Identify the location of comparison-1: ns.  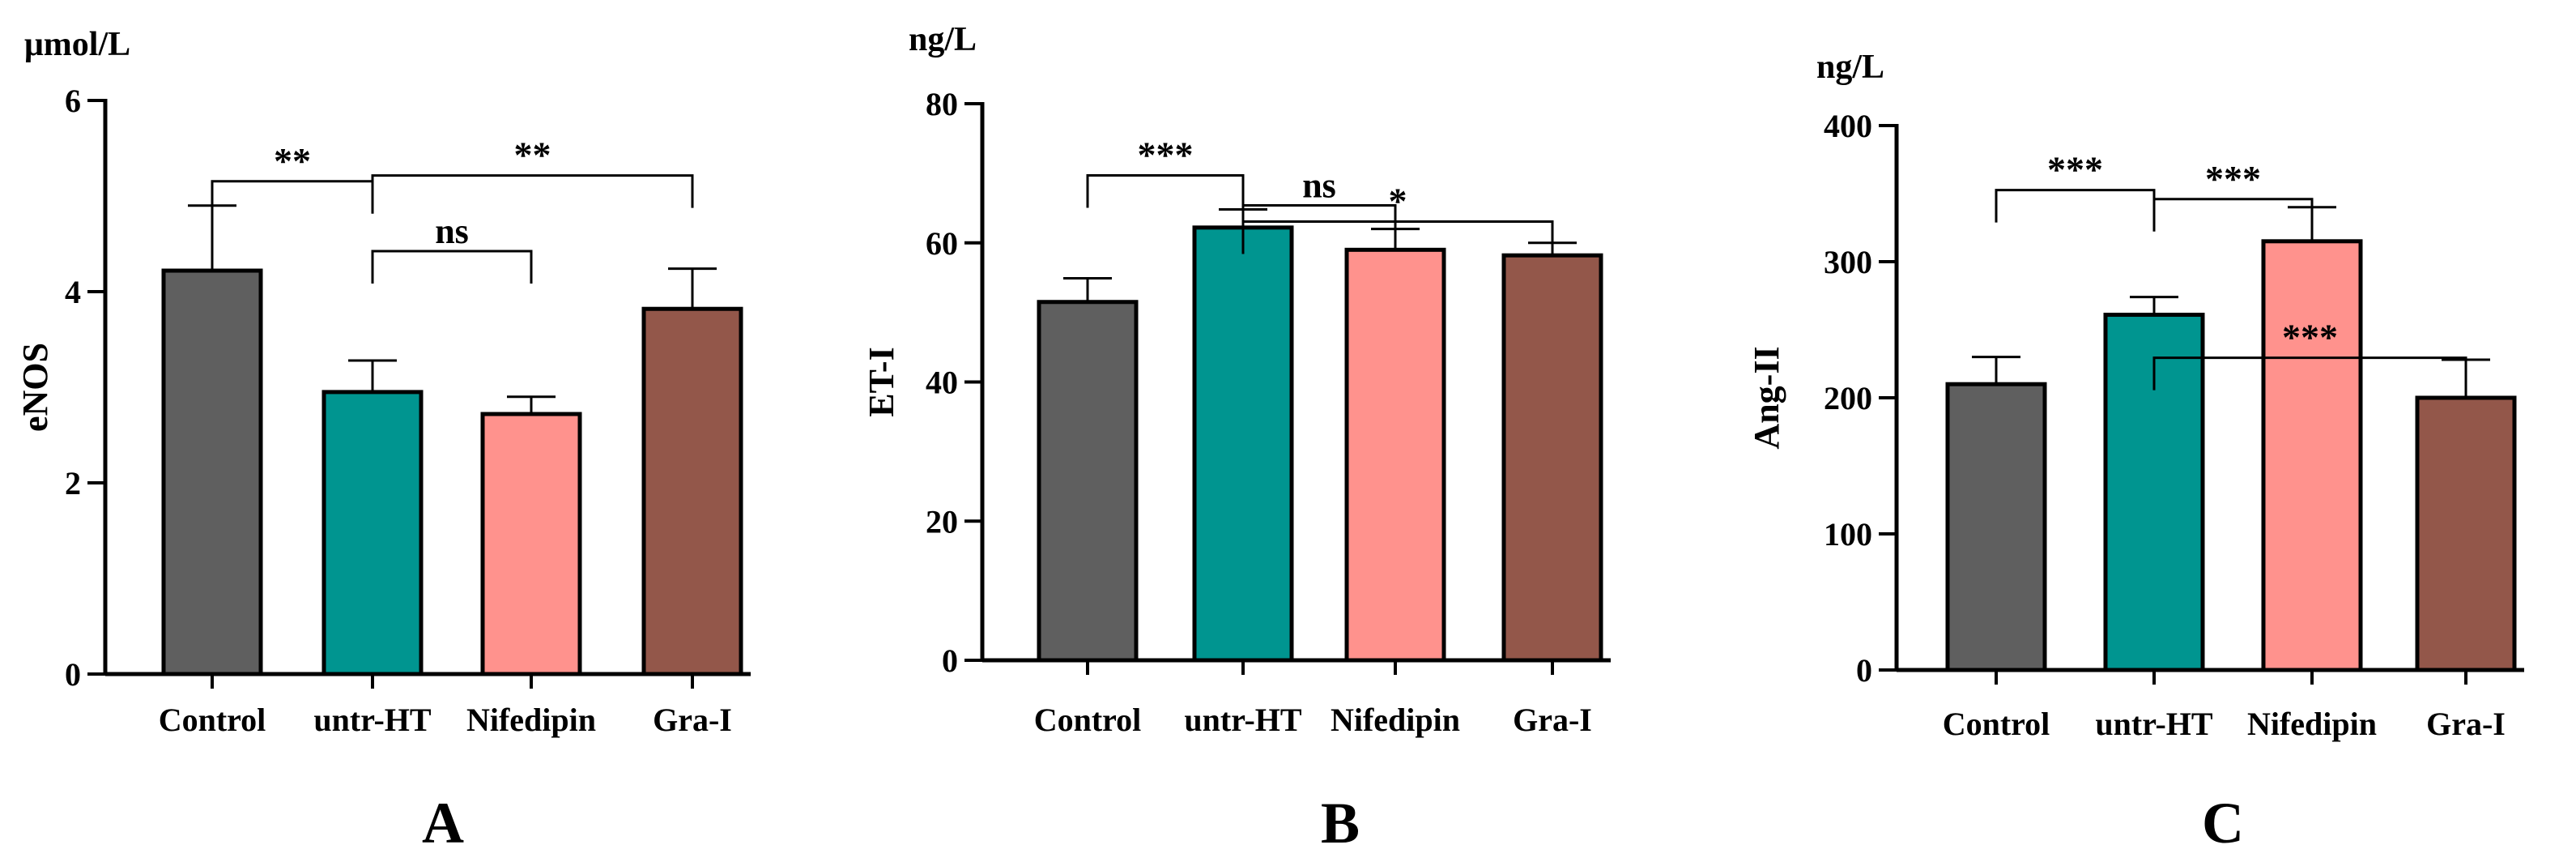
(452, 247).